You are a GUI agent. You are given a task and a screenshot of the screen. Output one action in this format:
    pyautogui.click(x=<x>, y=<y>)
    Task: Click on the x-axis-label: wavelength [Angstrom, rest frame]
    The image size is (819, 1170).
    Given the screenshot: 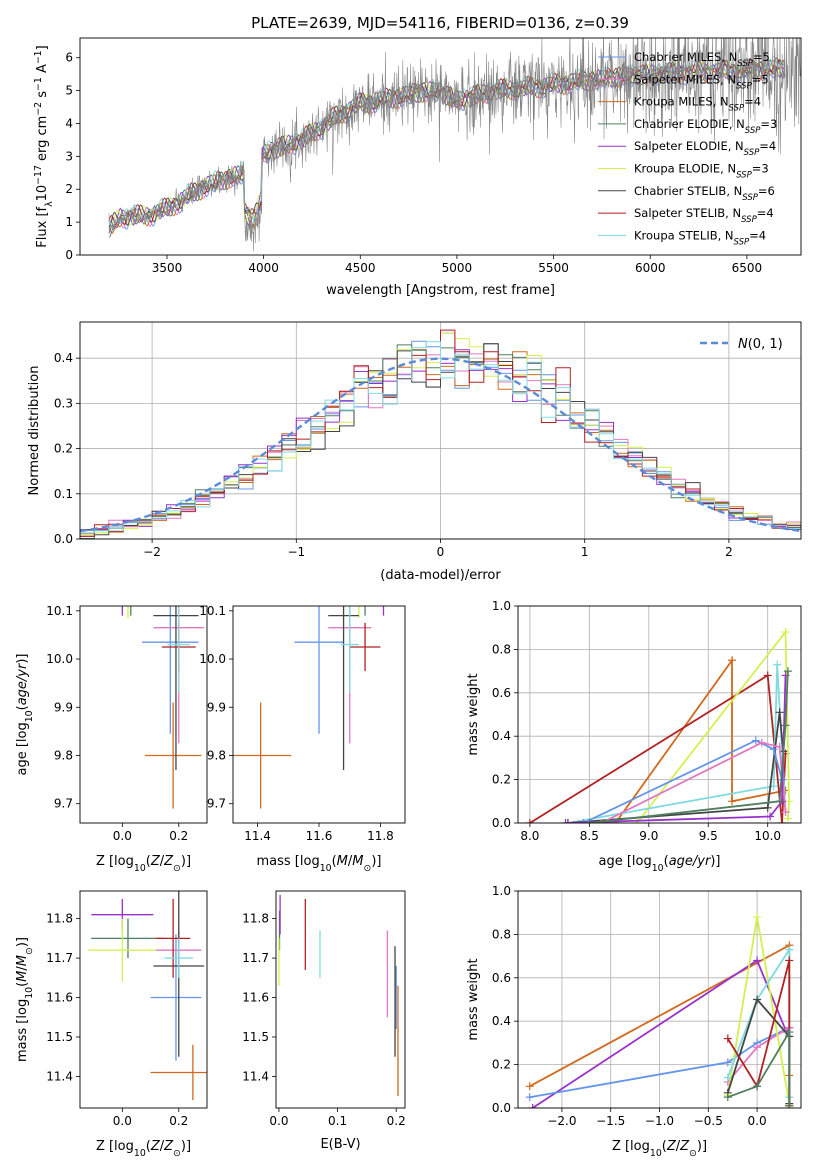 What is the action you would take?
    pyautogui.click(x=440, y=290)
    